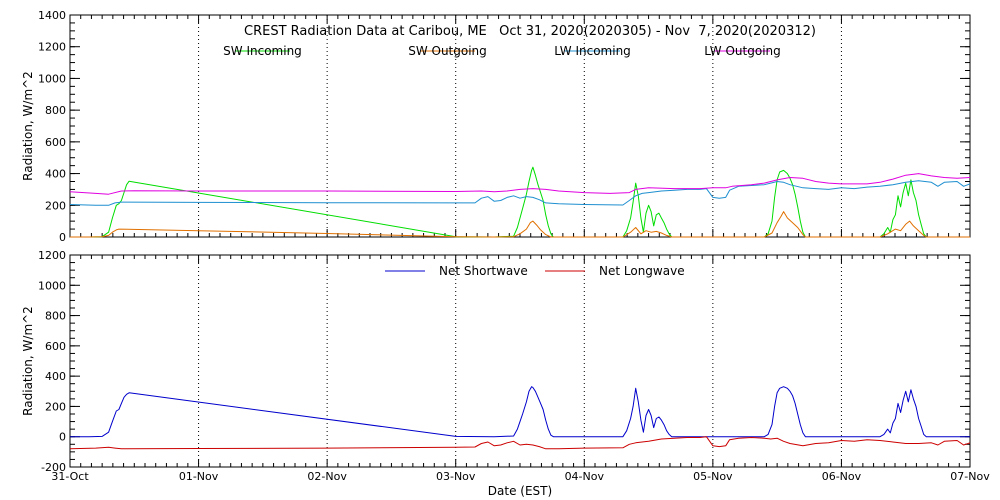 This screenshot has width=1000, height=500. What do you see at coordinates (520, 443) in the screenshot?
I see `series-line-net-longwave` at bounding box center [520, 443].